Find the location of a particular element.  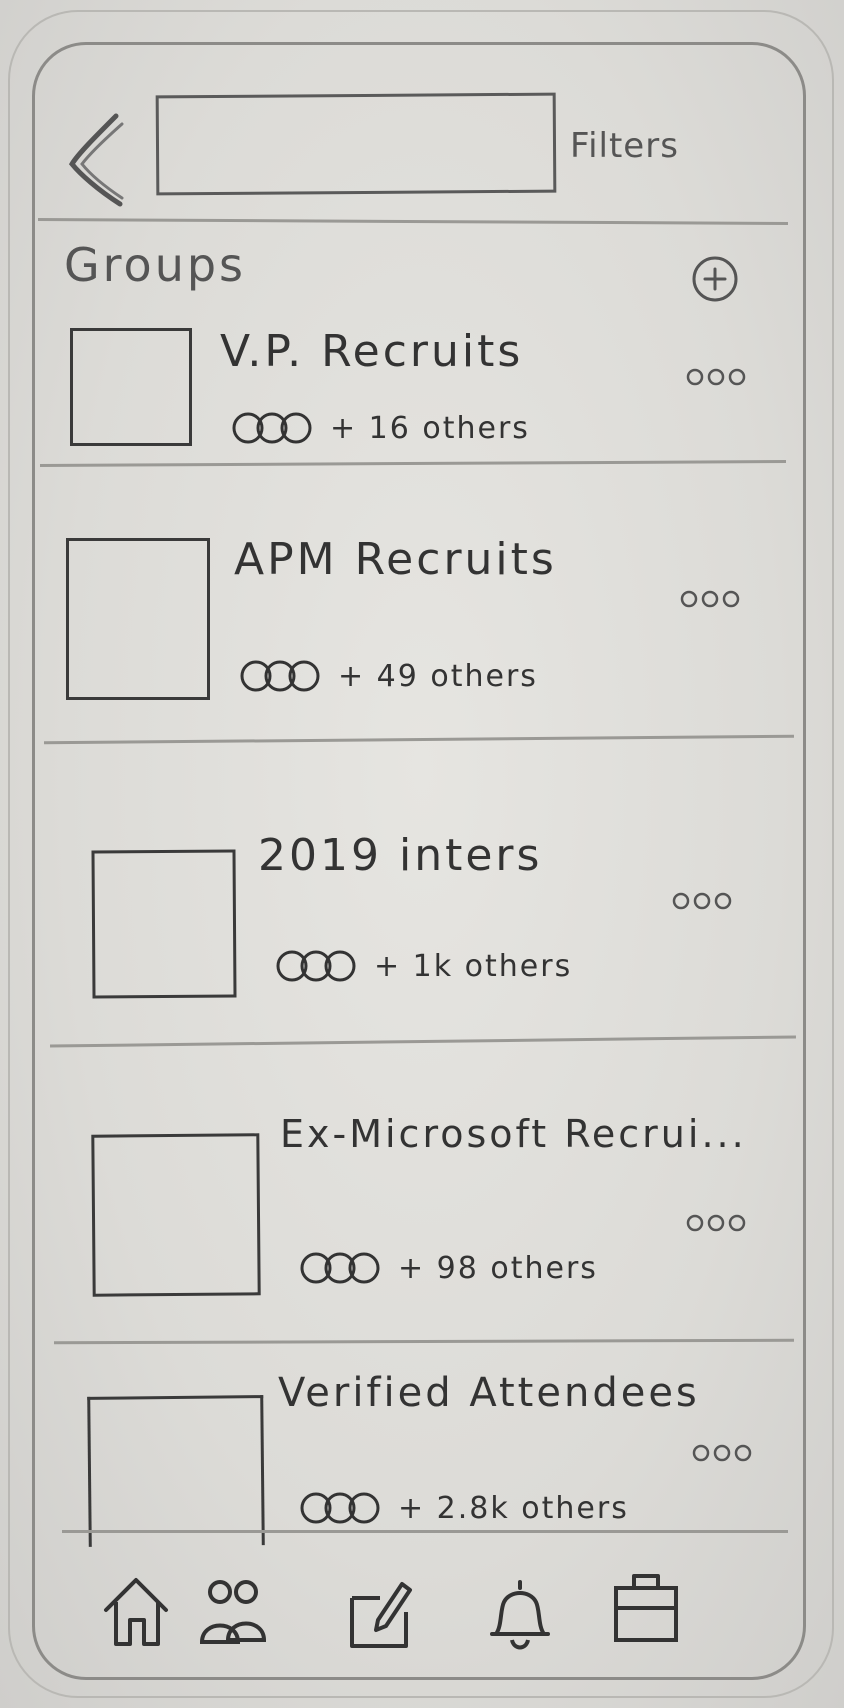

filters-button: Filters is located at coordinates (624, 146).